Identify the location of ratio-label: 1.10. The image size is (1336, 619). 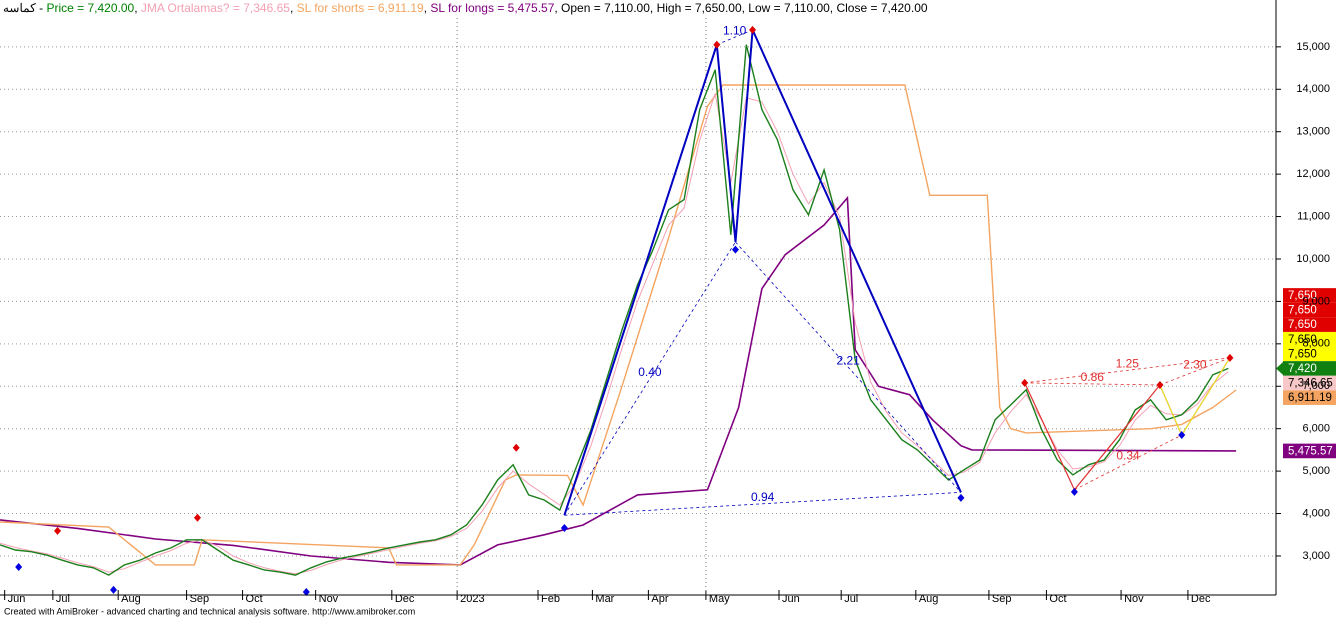
(735, 30).